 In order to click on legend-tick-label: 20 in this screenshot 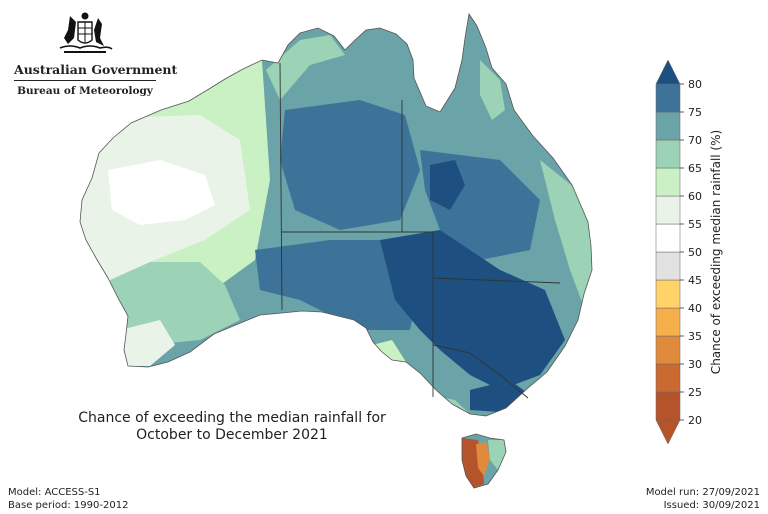, I will do `click(695, 420)`.